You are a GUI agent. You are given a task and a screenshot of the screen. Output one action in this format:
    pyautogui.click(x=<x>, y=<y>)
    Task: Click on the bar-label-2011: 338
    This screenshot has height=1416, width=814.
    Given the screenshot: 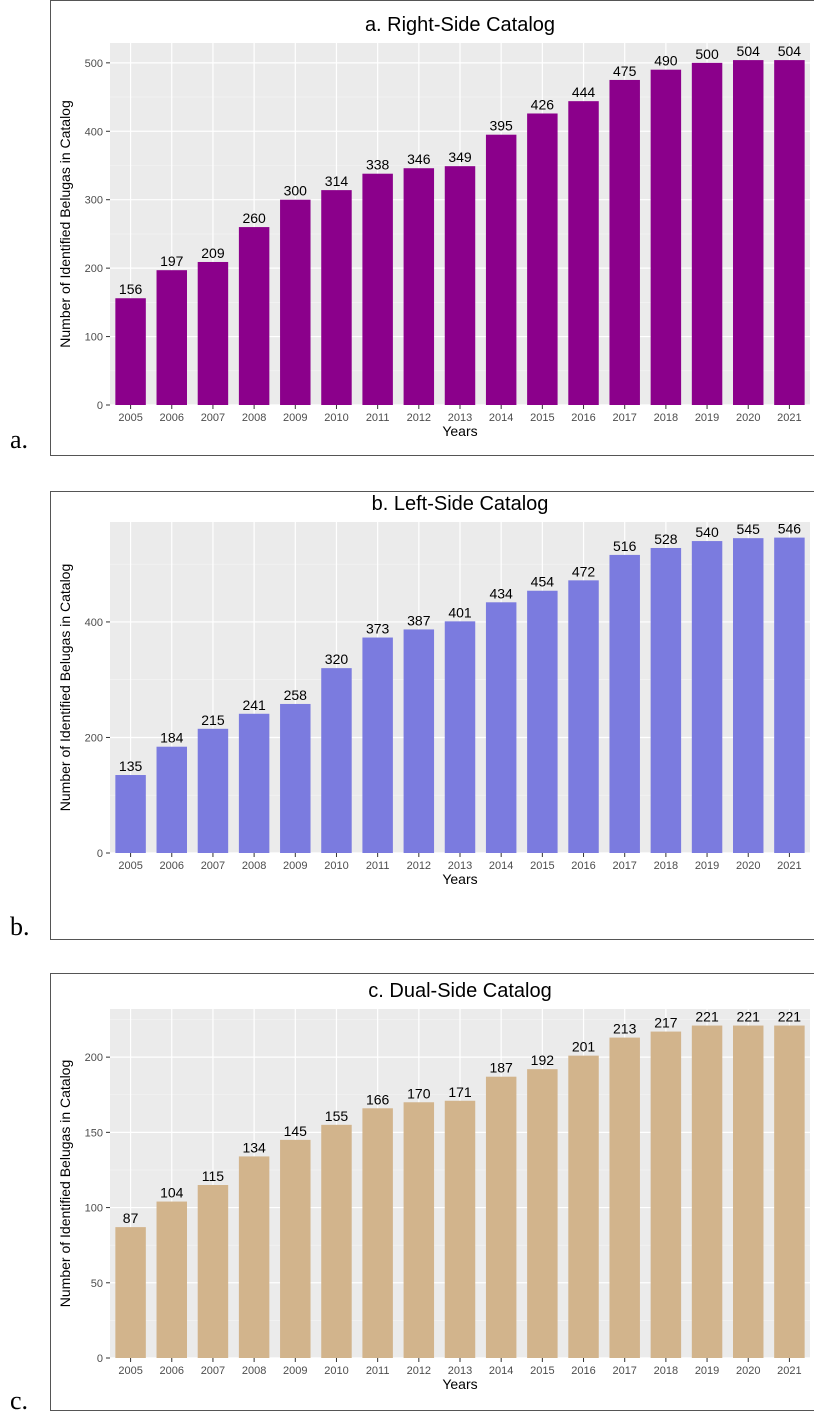 What is the action you would take?
    pyautogui.click(x=378, y=165)
    